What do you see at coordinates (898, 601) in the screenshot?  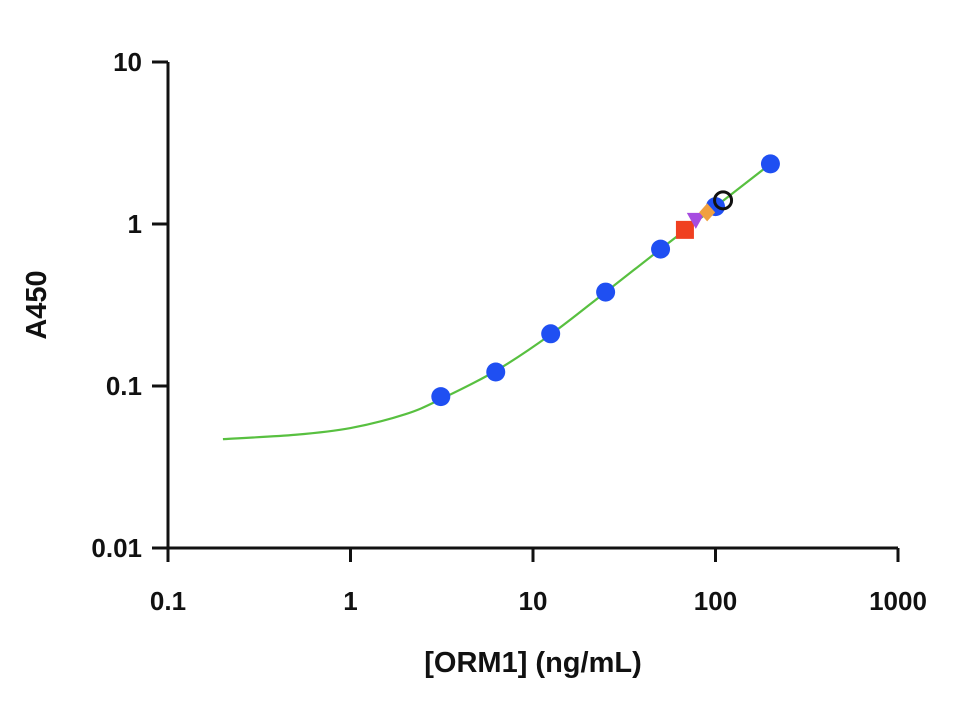 I see `x-tick-label: 1000` at bounding box center [898, 601].